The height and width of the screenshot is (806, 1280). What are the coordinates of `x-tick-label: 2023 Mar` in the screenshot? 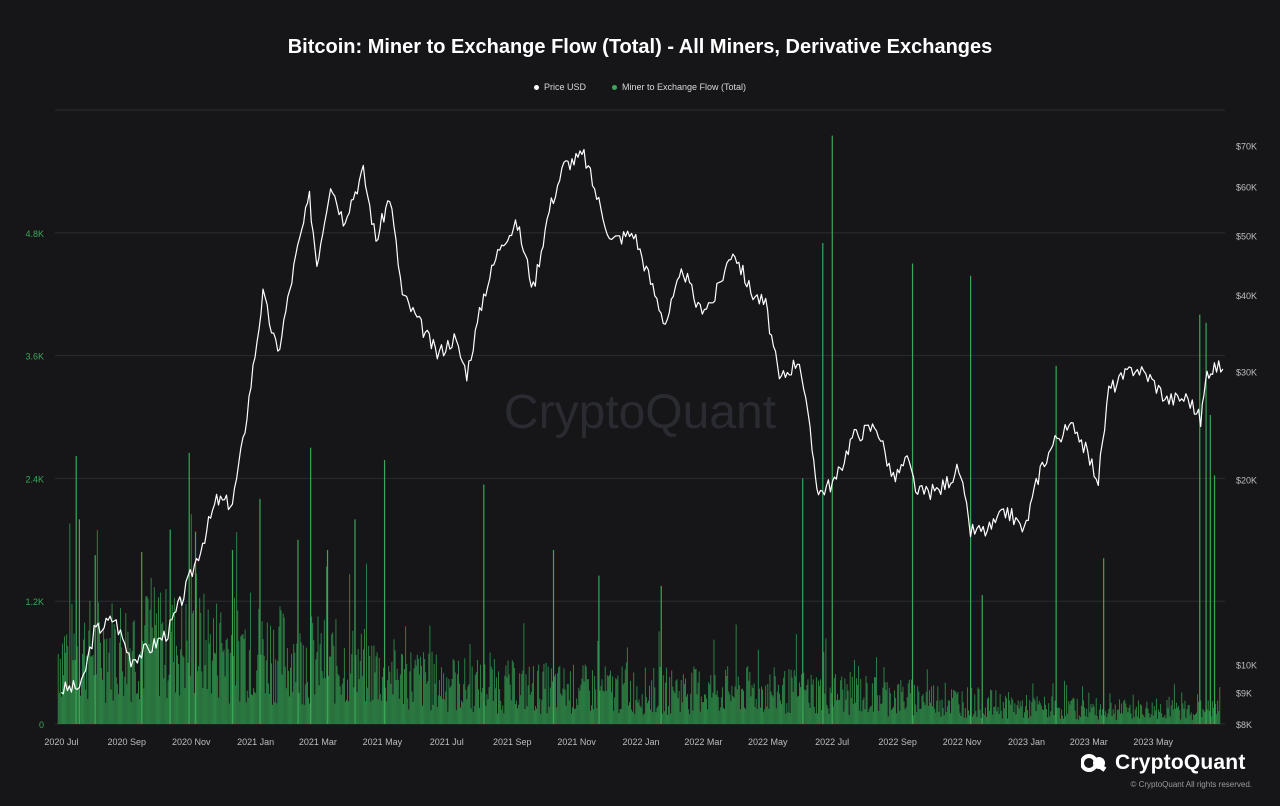 It's located at (1089, 742).